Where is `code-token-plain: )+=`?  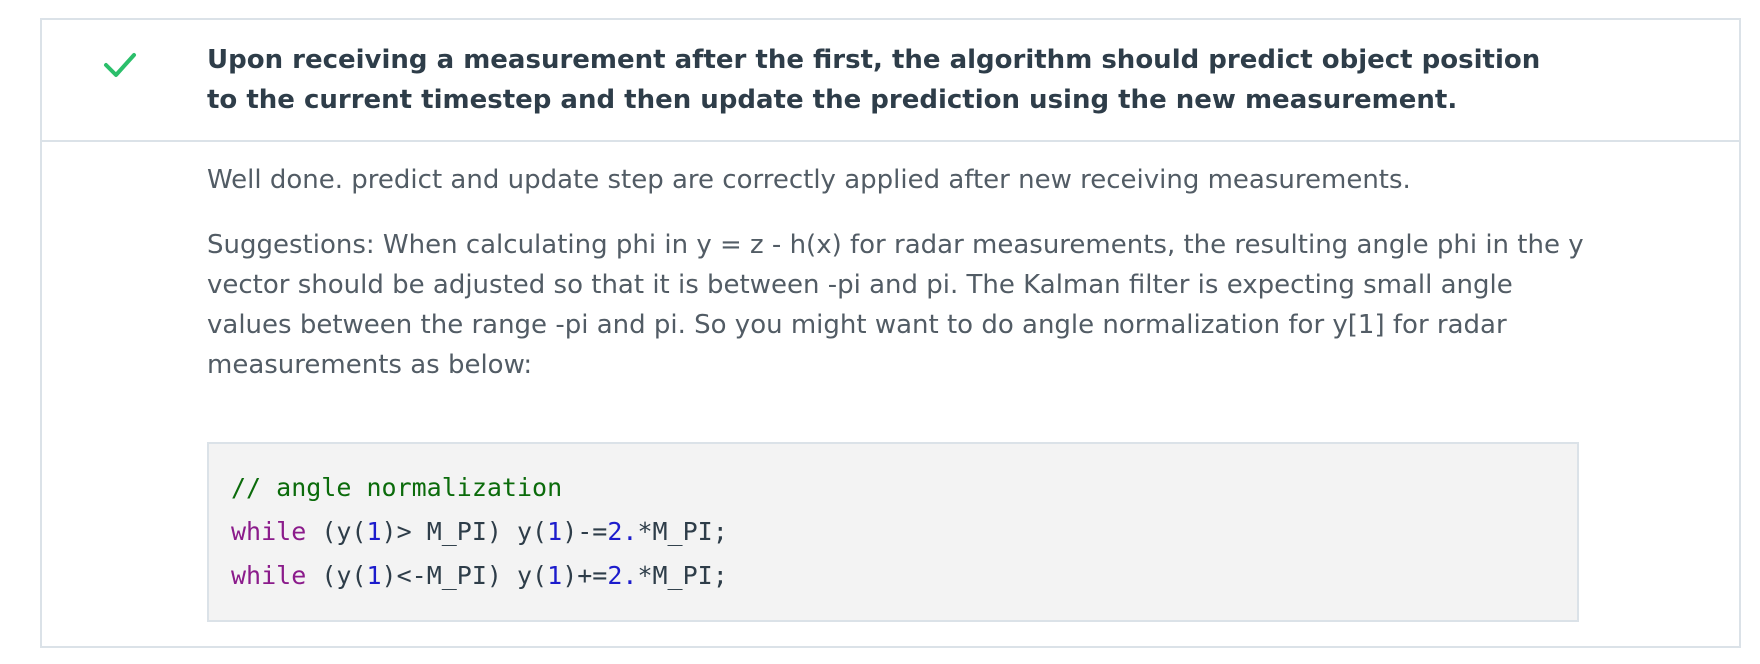 code-token-plain: )+= is located at coordinates (585, 575).